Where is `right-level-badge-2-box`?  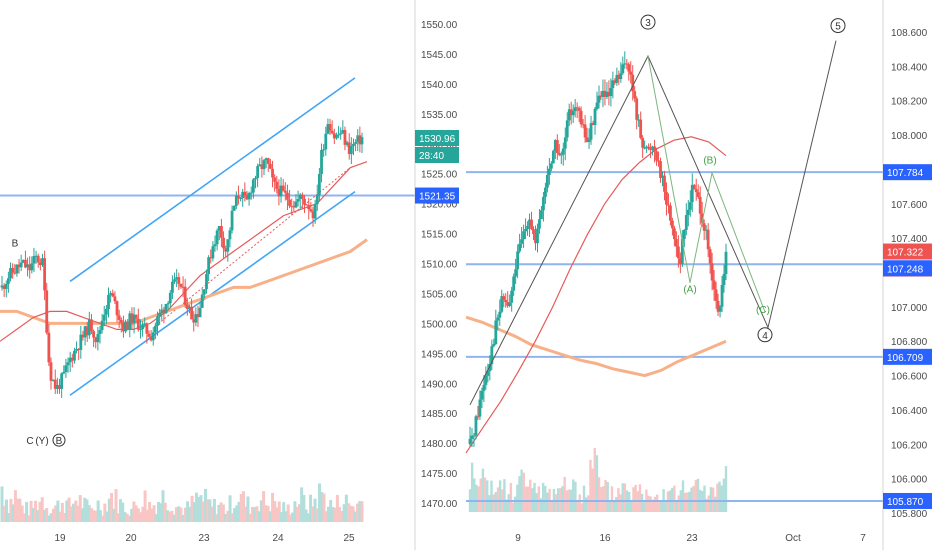
right-level-badge-2-box is located at coordinates (907, 268).